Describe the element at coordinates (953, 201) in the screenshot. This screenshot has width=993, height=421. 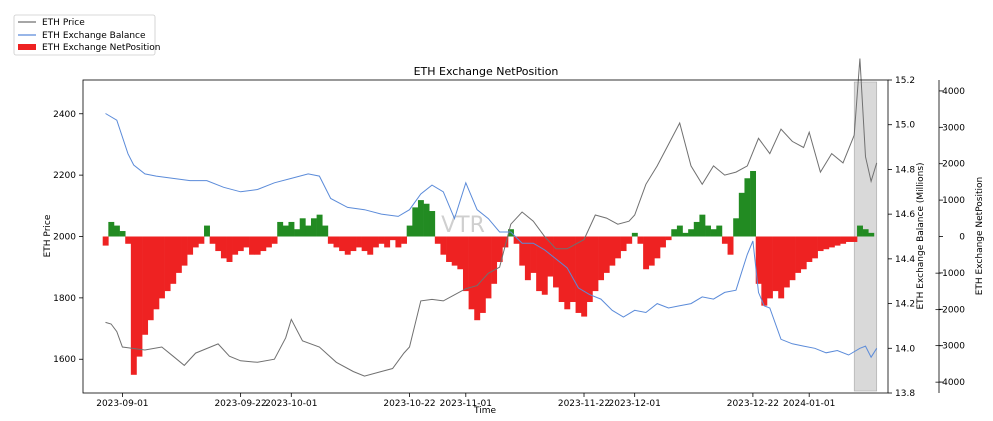
I see `netposition-tick-label: 1000` at that location.